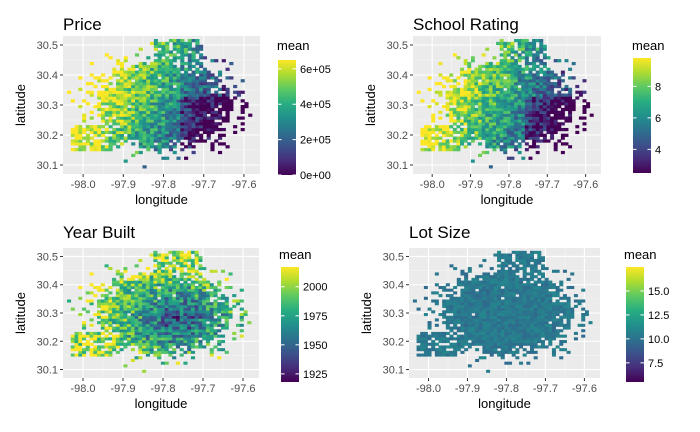 The height and width of the screenshot is (432, 700). I want to click on y-axis-label: latitude, so click(370, 105).